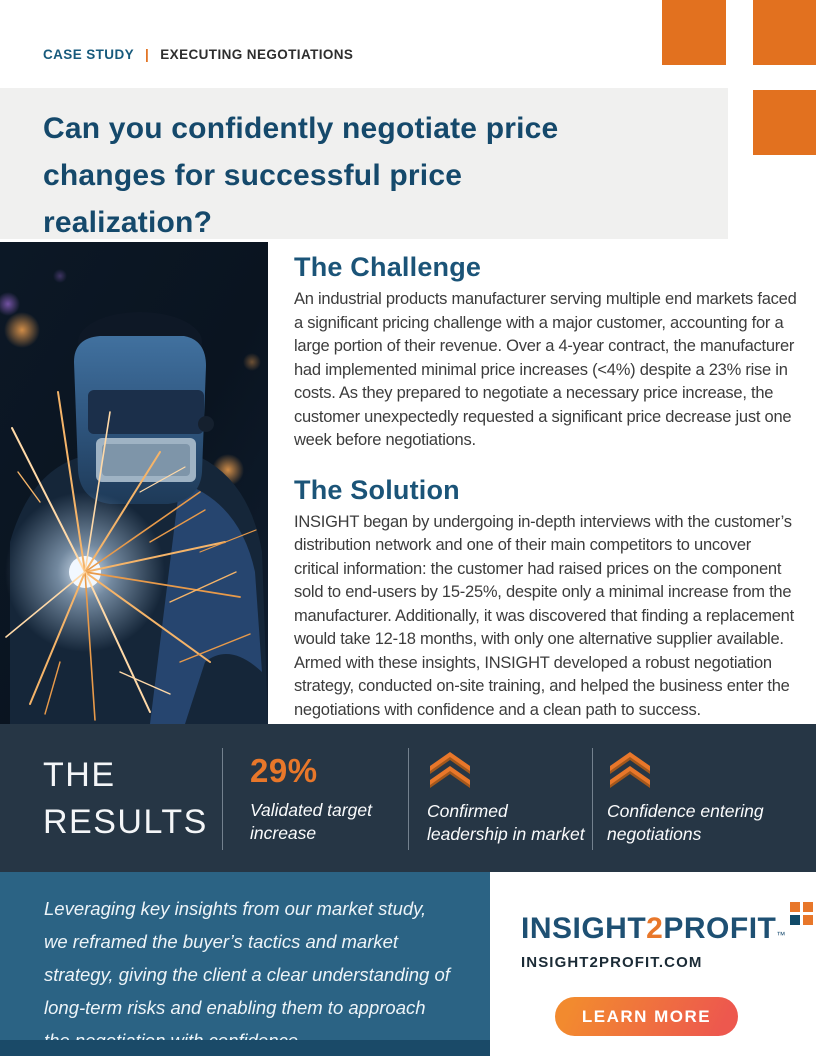 The image size is (816, 1056). I want to click on eyebrow: CASE STUDY | EXECUTING NEGOTIATIONS, so click(198, 54).